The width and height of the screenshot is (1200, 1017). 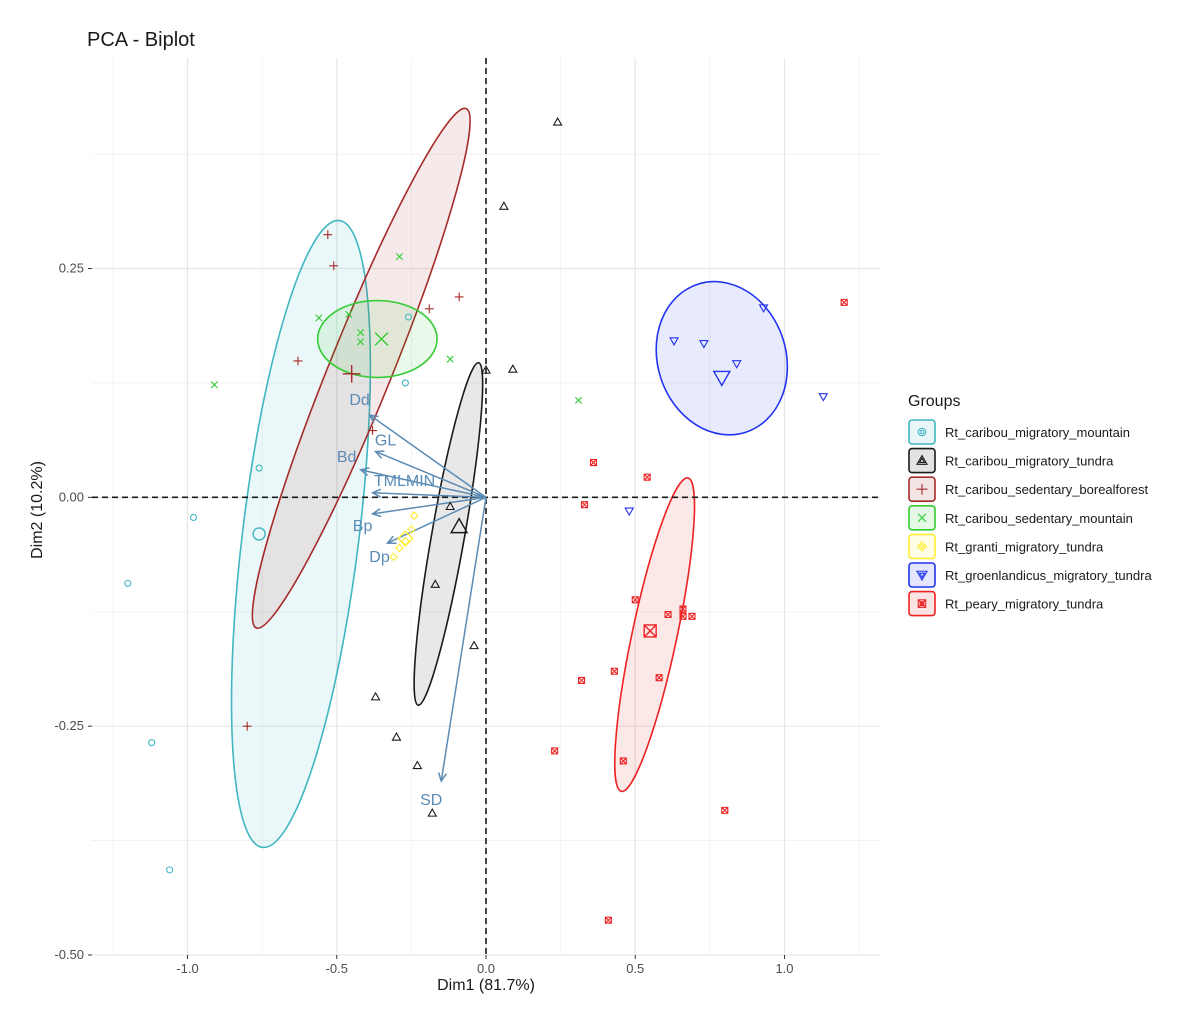 I want to click on x-axis-ticks: -1.0 -0.5 0.0 0.5 1.0, so click(x=485, y=965).